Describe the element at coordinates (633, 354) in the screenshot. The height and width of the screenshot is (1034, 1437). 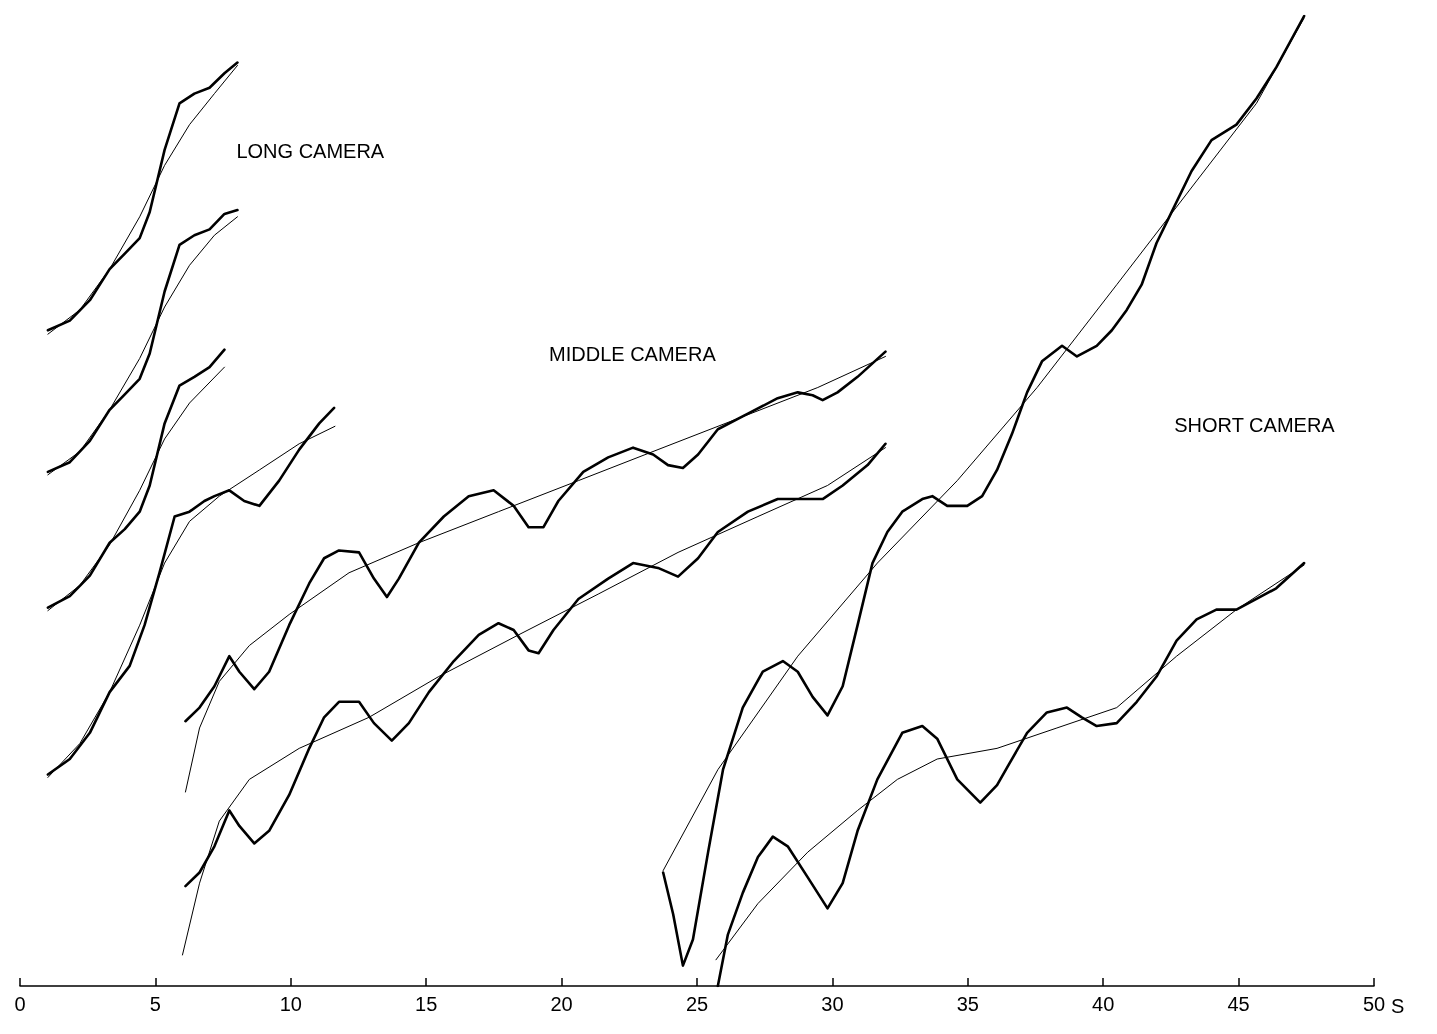
I see `annotation: MIDDLE CAMERA` at that location.